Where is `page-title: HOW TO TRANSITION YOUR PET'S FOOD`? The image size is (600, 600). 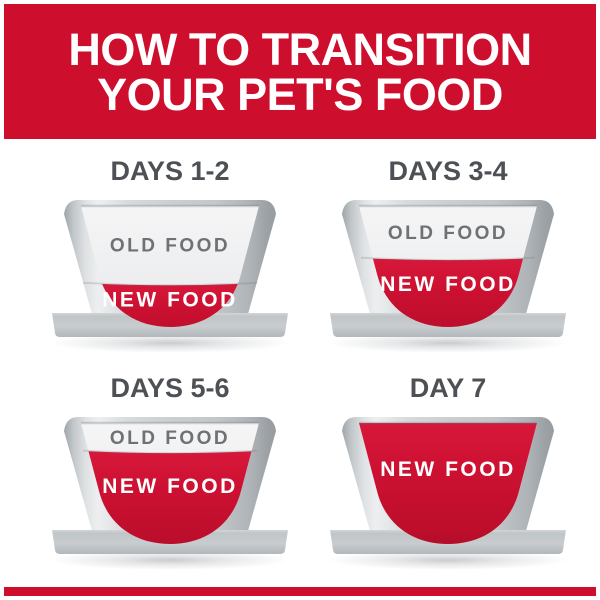 page-title: HOW TO TRANSITION YOUR PET'S FOOD is located at coordinates (300, 71).